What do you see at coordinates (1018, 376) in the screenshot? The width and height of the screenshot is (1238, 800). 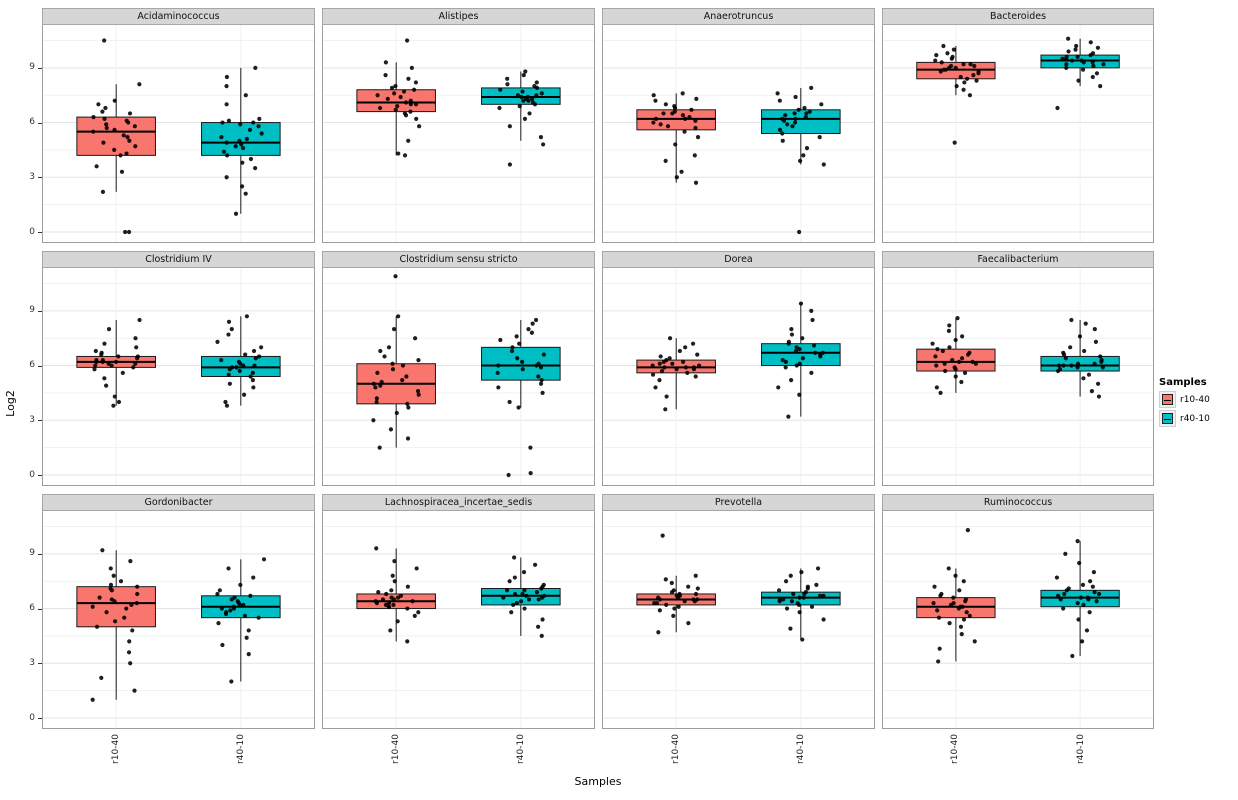 I see `panel-svg` at bounding box center [1018, 376].